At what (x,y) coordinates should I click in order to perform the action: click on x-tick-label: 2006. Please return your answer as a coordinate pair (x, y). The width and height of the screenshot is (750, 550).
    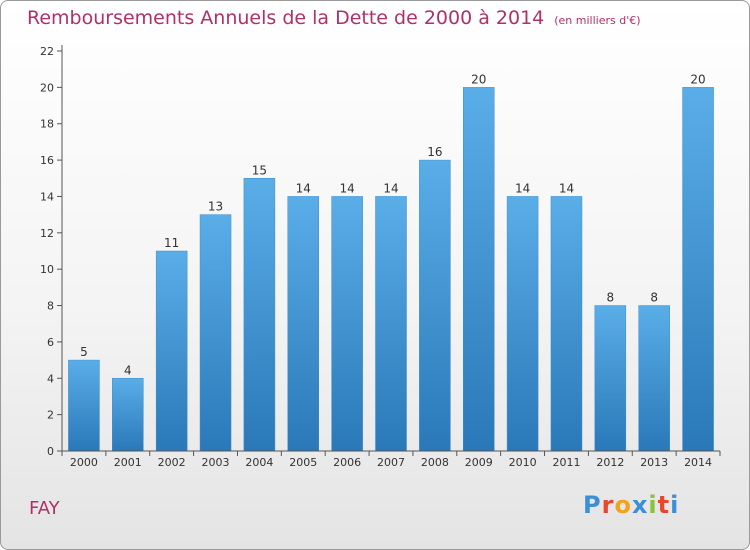
    Looking at the image, I should click on (347, 462).